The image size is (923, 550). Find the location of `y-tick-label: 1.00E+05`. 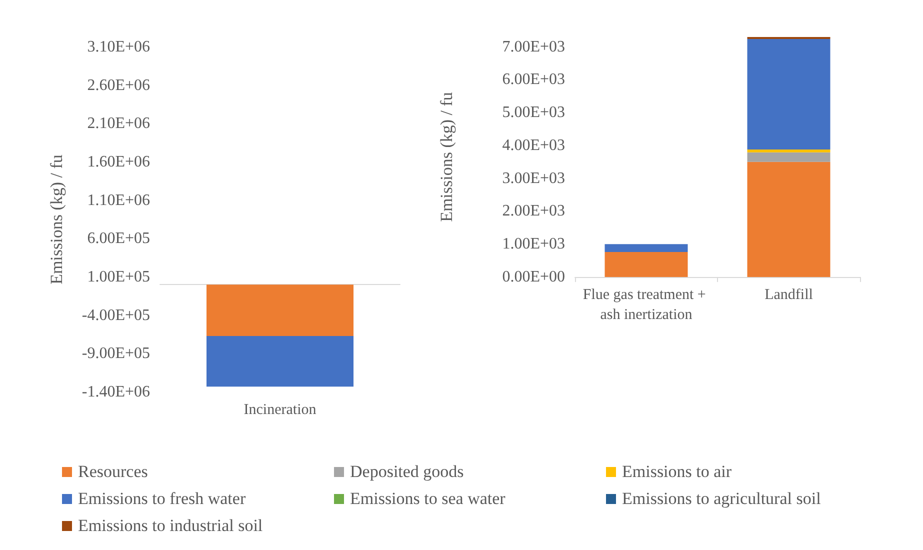

y-tick-label: 1.00E+05 is located at coordinates (118, 277).